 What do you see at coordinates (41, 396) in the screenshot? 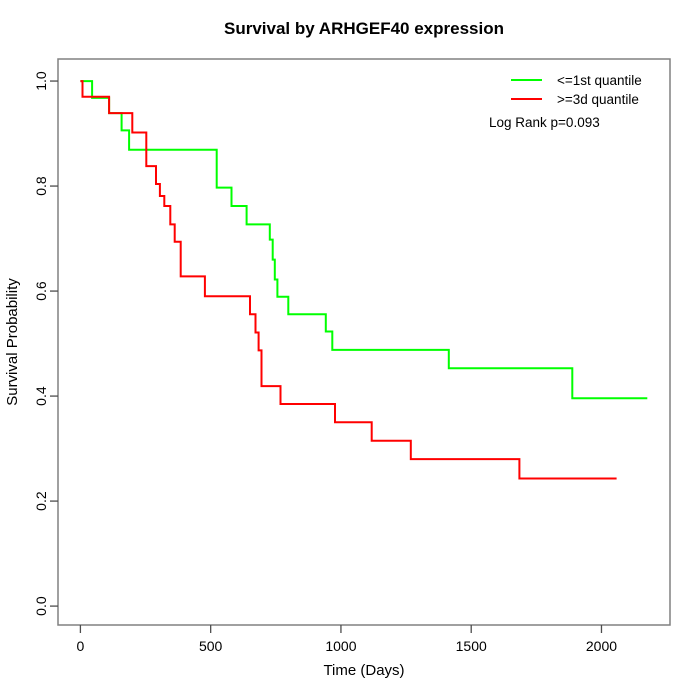
I see `y-tick-label: 0.4` at bounding box center [41, 396].